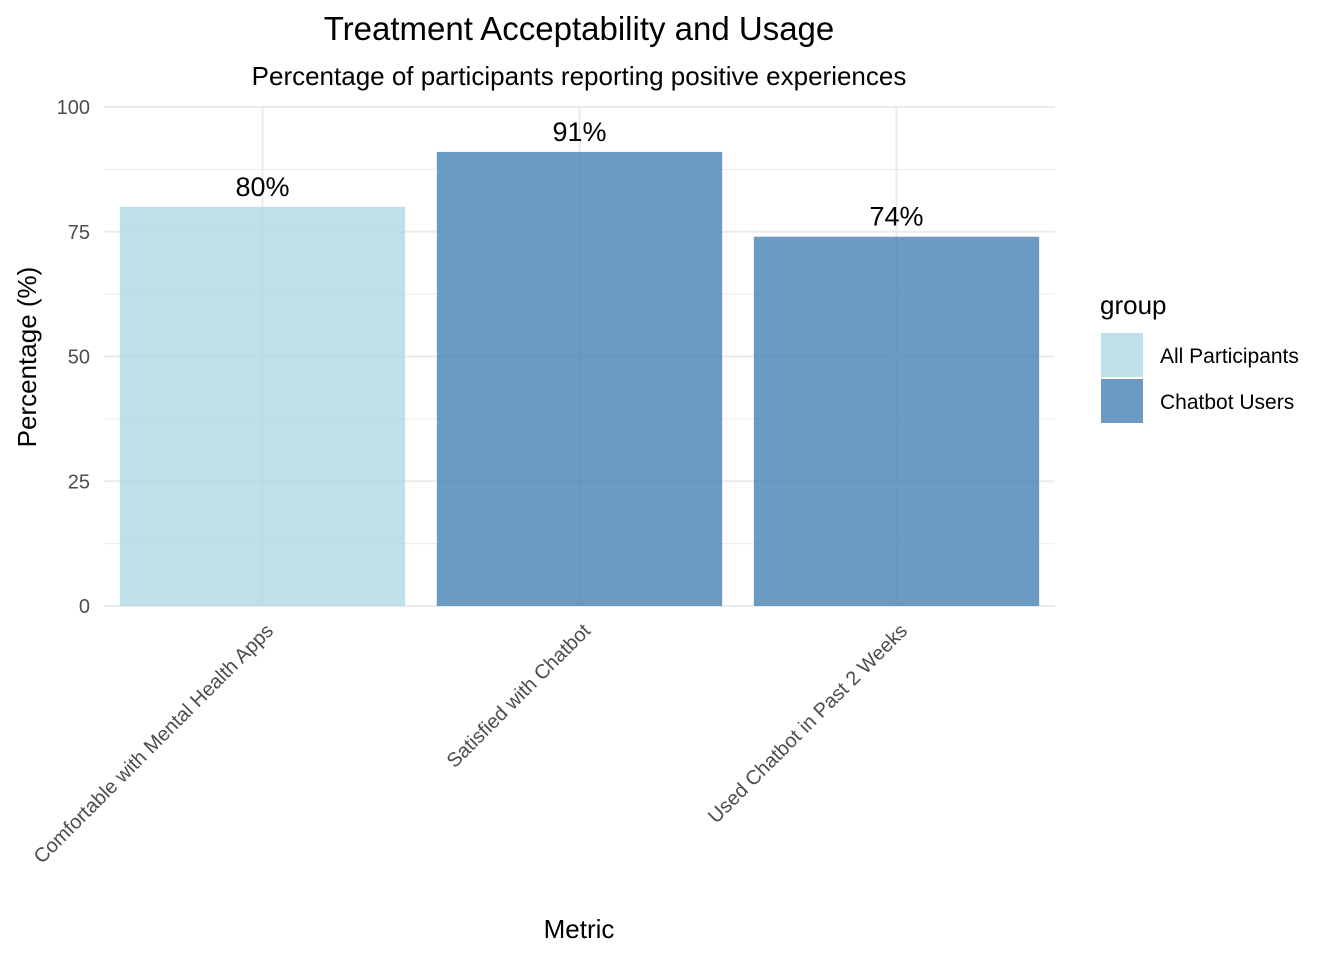  Describe the element at coordinates (1227, 402) in the screenshot. I see `legend-label: Chatbot Users` at that location.